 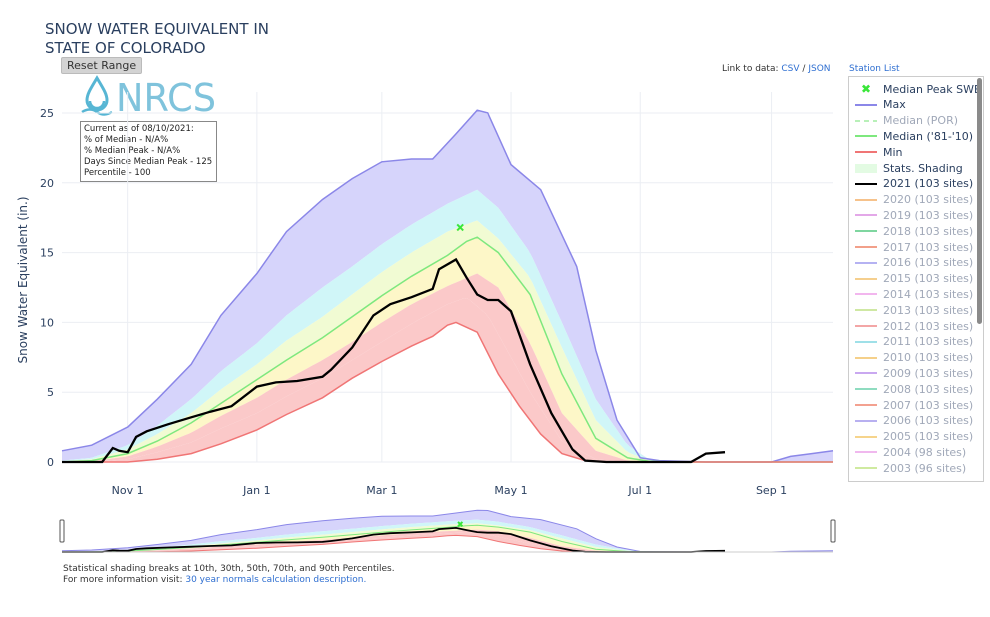 I want to click on logo-text: NRCS, so click(x=166, y=98).